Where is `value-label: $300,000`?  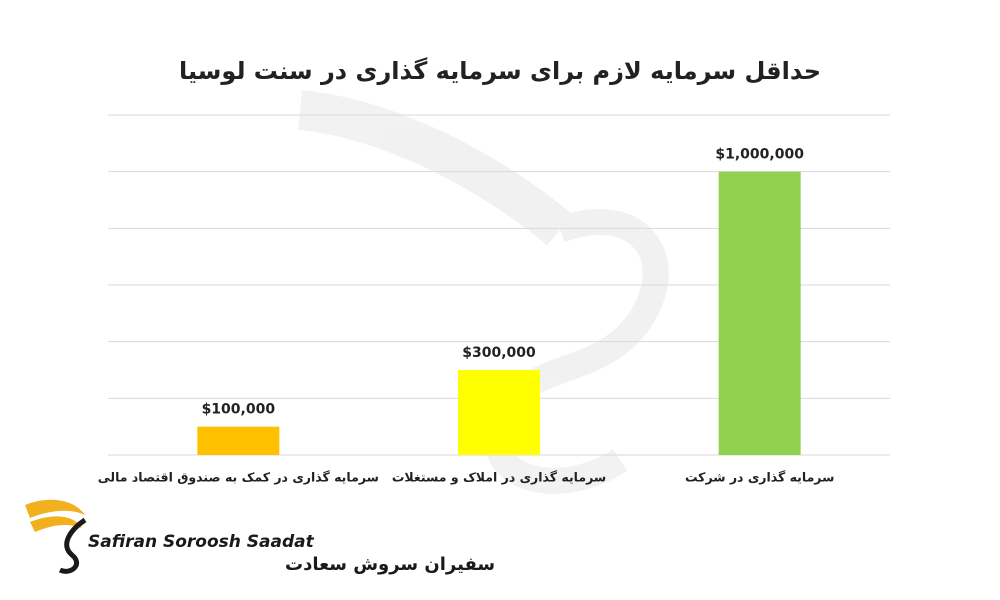
value-label: $300,000 is located at coordinates (499, 353).